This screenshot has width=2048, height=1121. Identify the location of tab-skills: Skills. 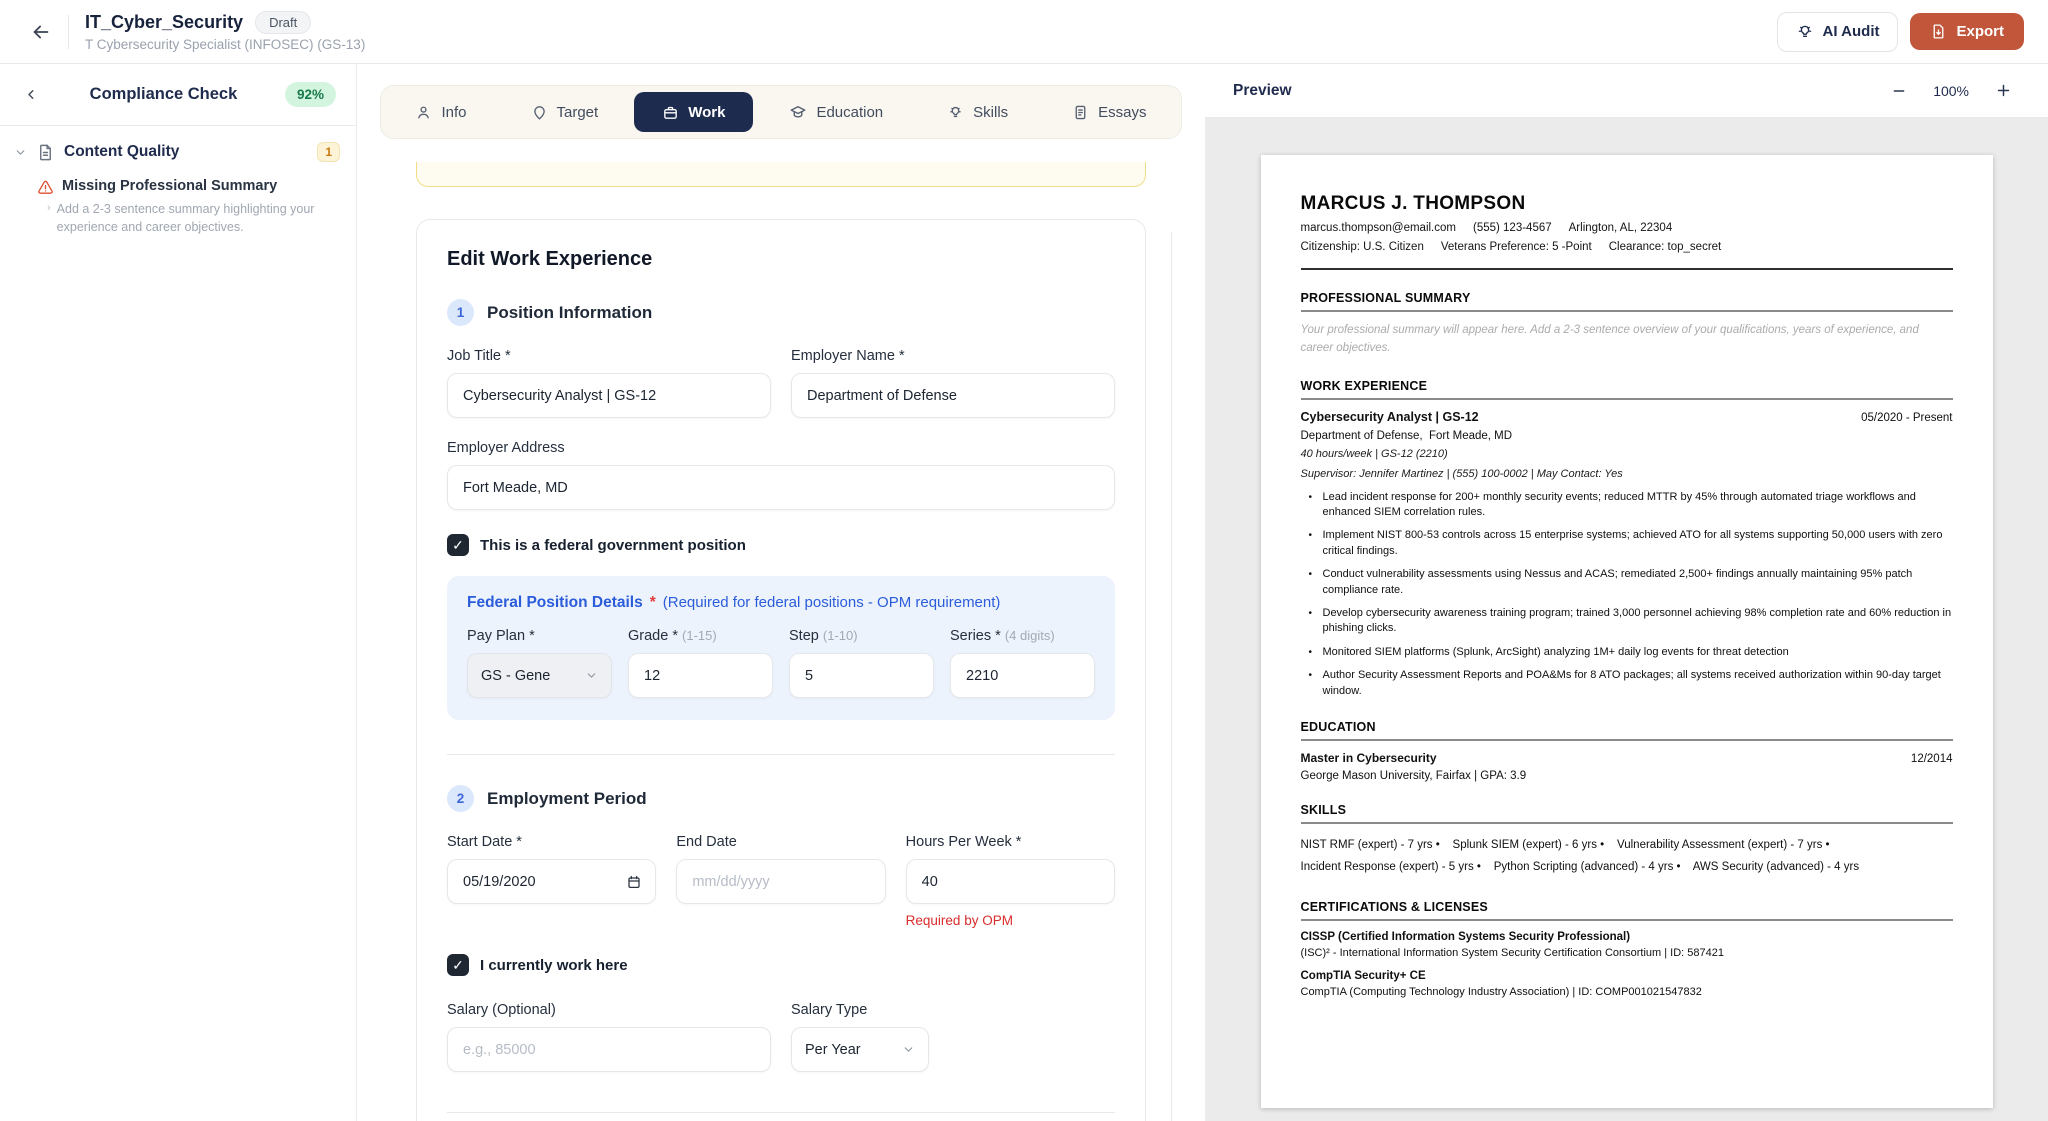
(977, 112).